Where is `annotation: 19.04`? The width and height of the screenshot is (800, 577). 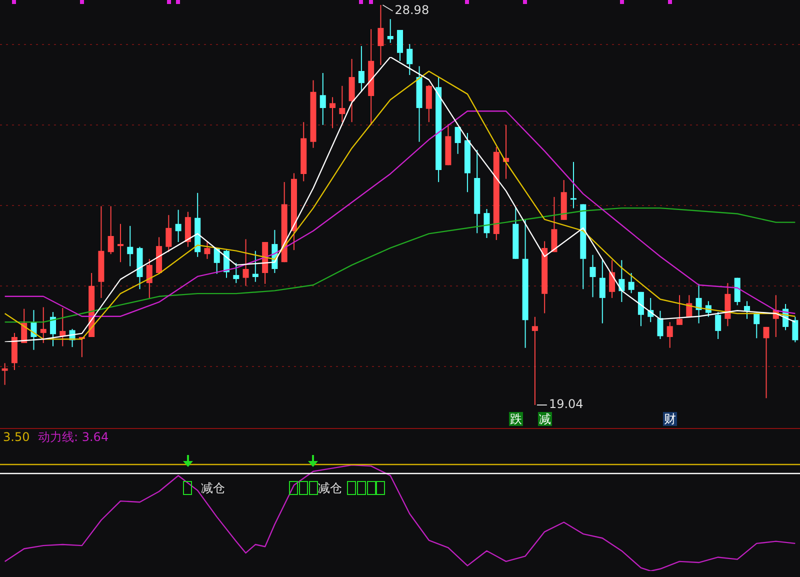
annotation: 19.04 is located at coordinates (566, 404).